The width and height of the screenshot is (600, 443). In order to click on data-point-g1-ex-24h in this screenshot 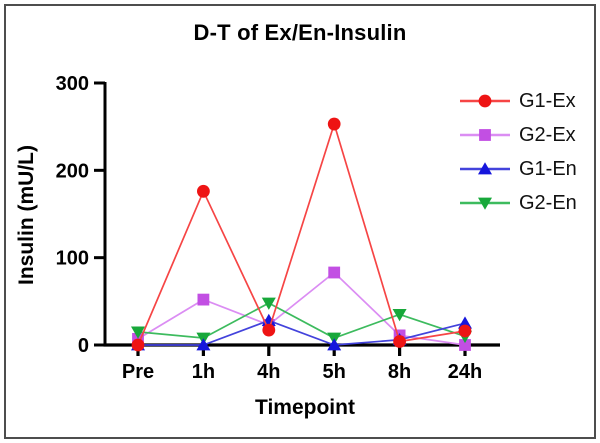, I will do `click(465, 331)`.